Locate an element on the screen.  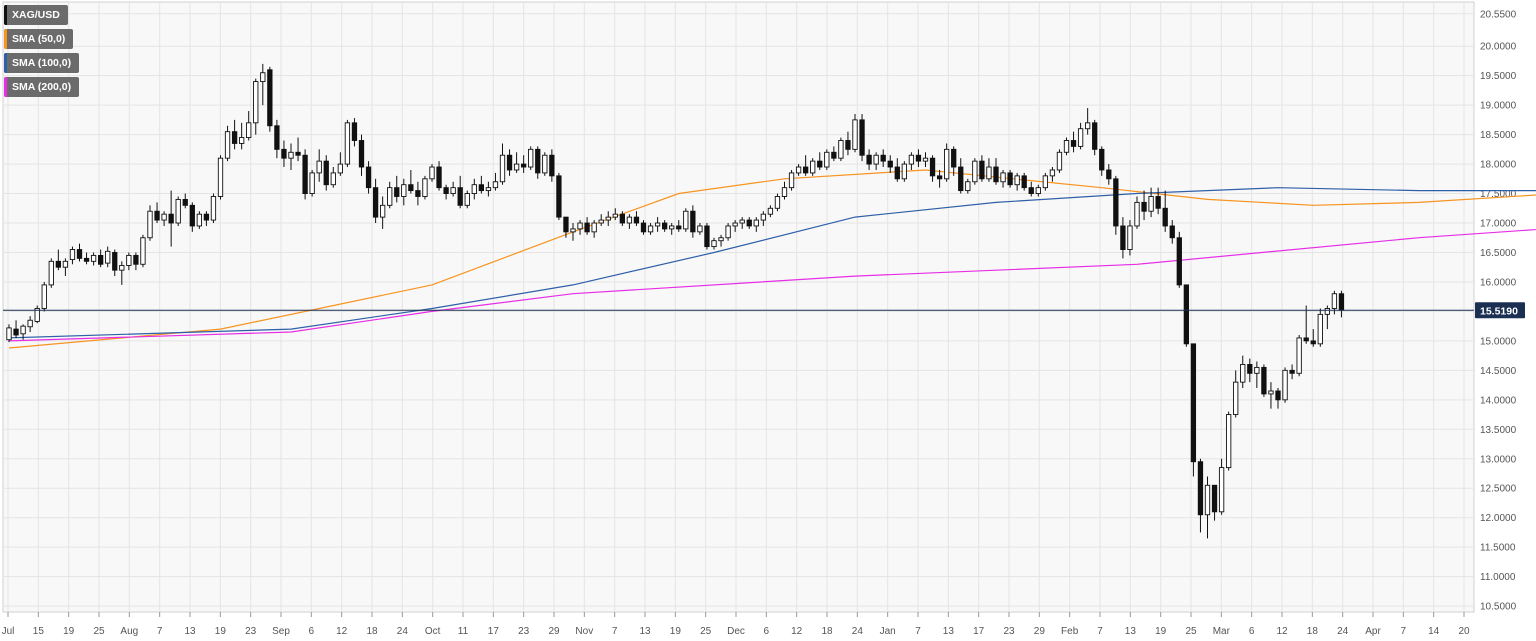
y-tick-label: 18.5000 is located at coordinates (1498, 135).